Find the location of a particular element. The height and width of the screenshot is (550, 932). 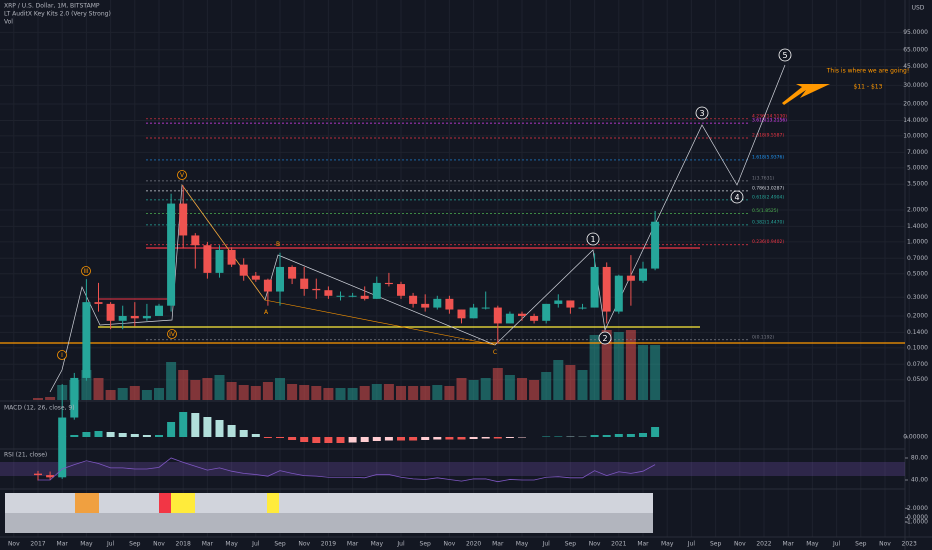

chart-title: XRP / U.S. Dollar, 1M, BITSTAMP is located at coordinates (52, 6).